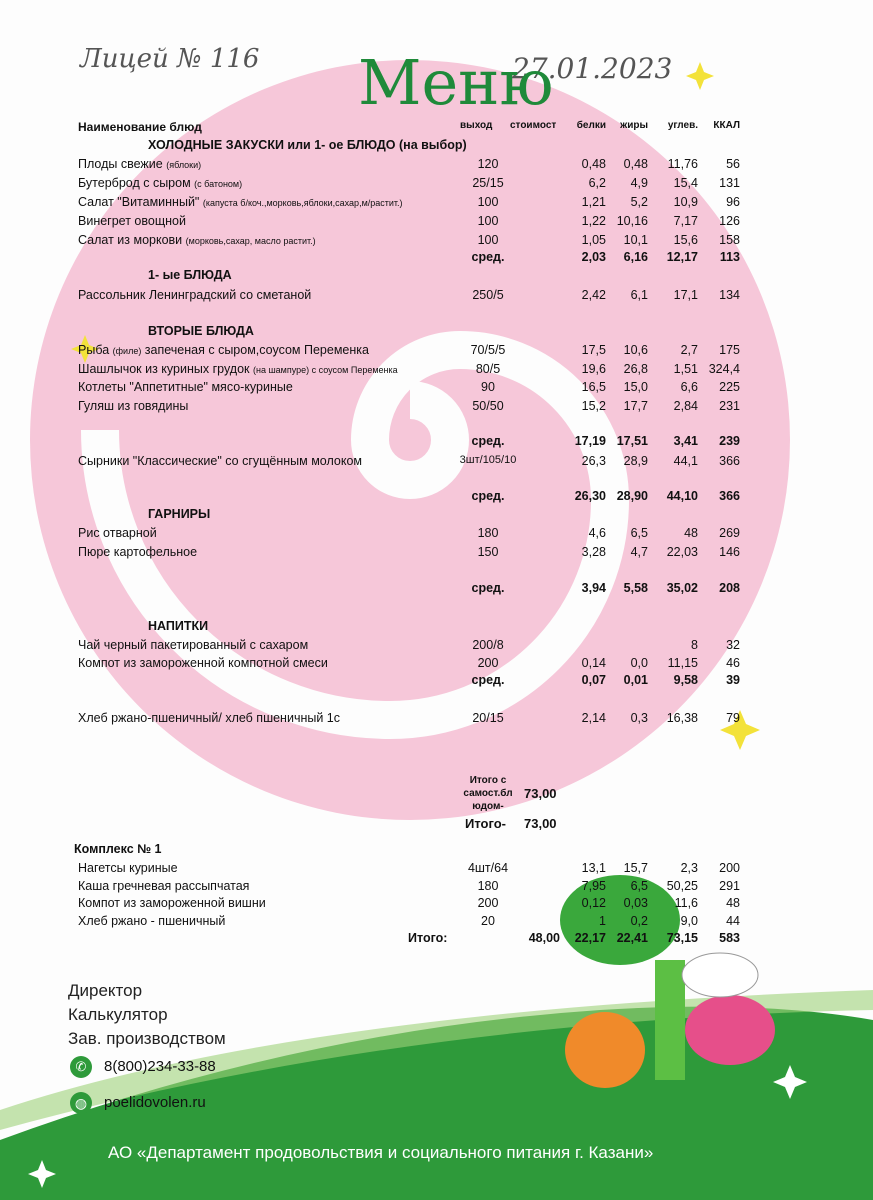  What do you see at coordinates (593, 680) in the screenshot?
I see `protein: 0,07` at bounding box center [593, 680].